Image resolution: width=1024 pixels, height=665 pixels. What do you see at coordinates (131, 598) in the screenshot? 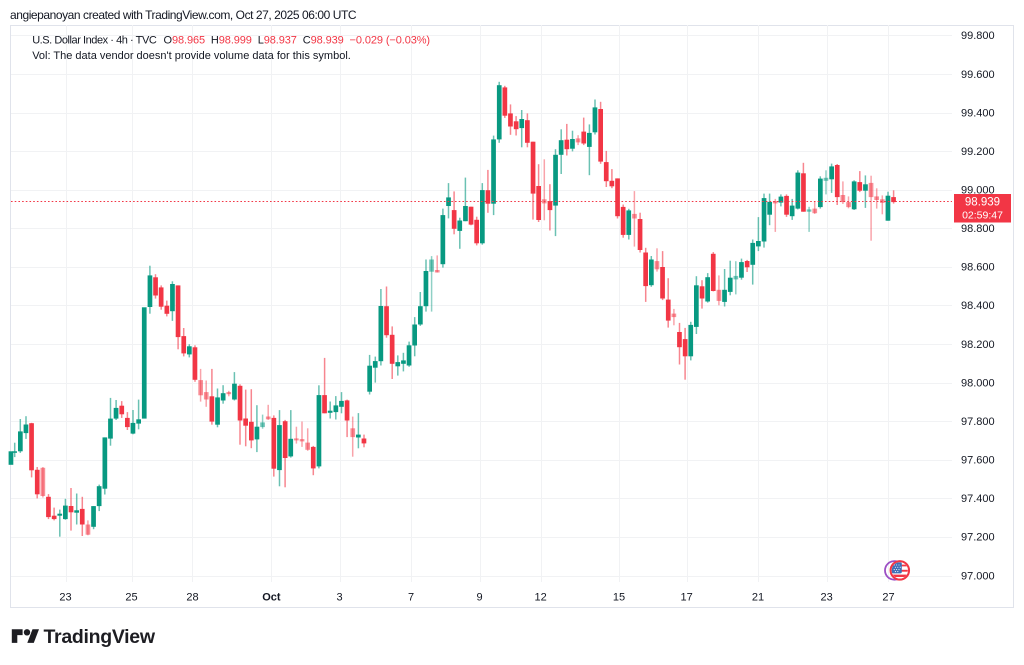
I see `svg-text: 25` at bounding box center [131, 598].